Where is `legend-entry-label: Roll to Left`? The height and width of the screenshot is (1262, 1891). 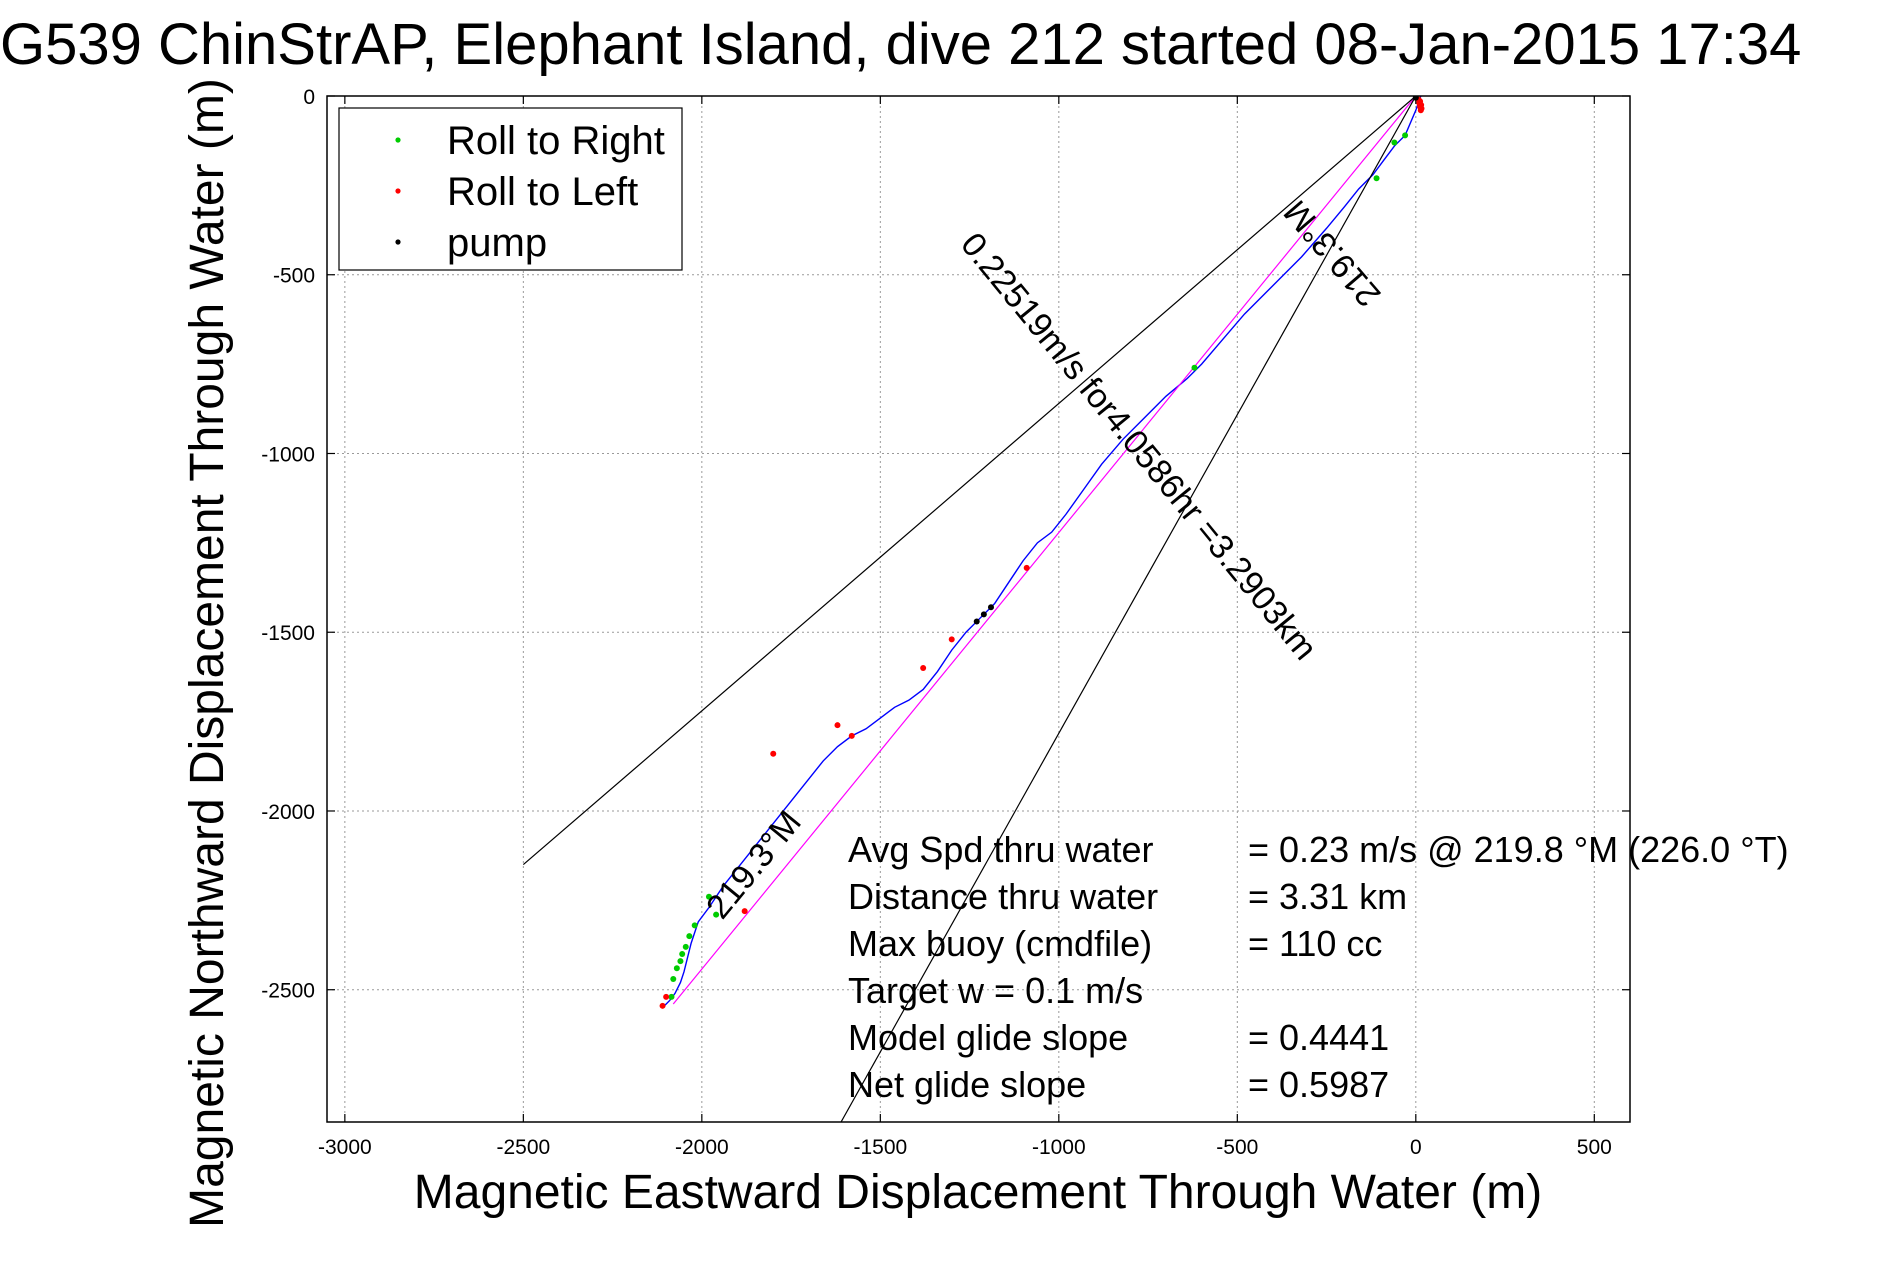
legend-entry-label: Roll to Left is located at coordinates (542, 192).